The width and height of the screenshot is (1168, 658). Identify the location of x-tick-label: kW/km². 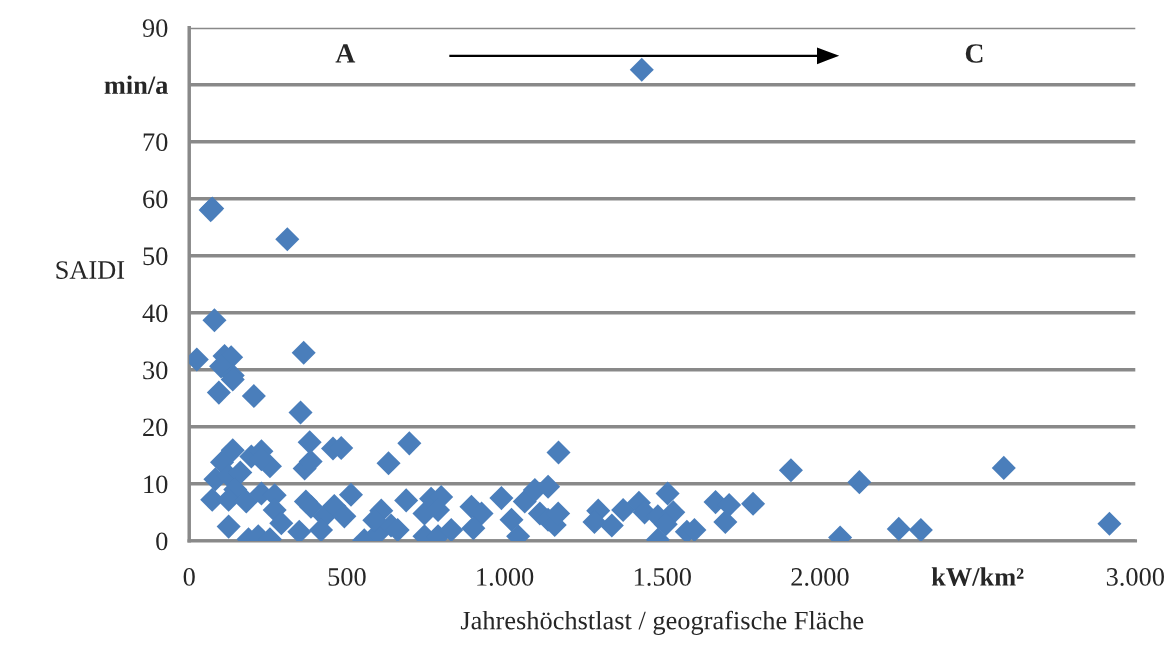
(977, 576).